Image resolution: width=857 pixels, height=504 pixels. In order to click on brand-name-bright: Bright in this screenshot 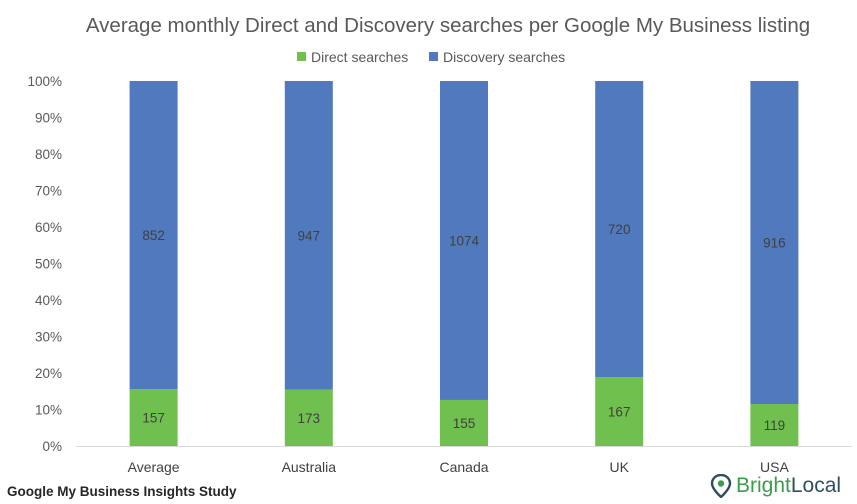, I will do `click(763, 485)`.